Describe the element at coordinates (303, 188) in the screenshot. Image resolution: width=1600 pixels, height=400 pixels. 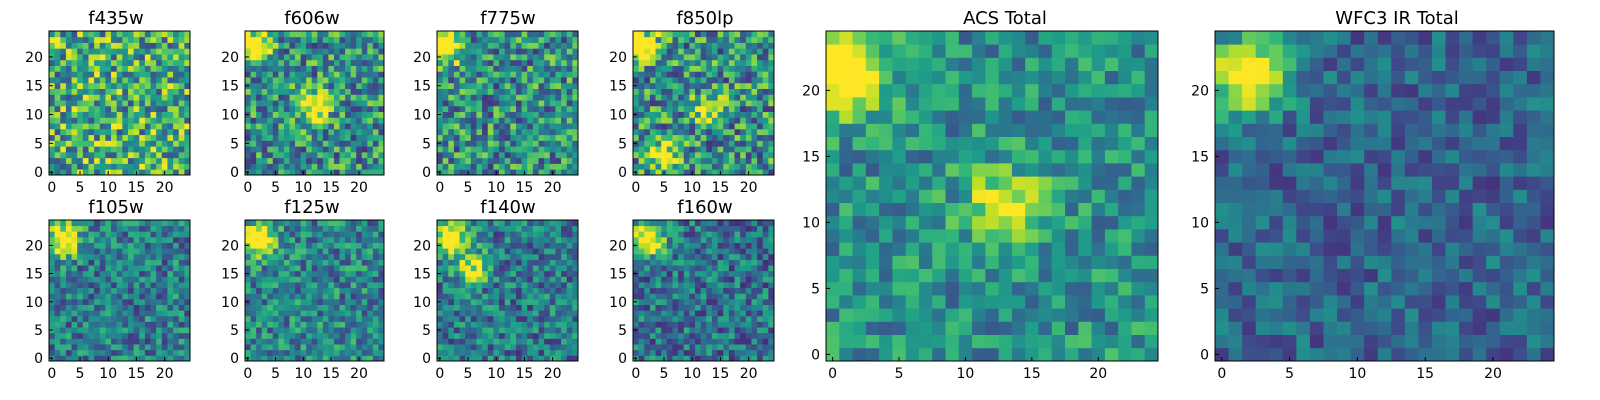
I see `x-tick-label: 10` at that location.